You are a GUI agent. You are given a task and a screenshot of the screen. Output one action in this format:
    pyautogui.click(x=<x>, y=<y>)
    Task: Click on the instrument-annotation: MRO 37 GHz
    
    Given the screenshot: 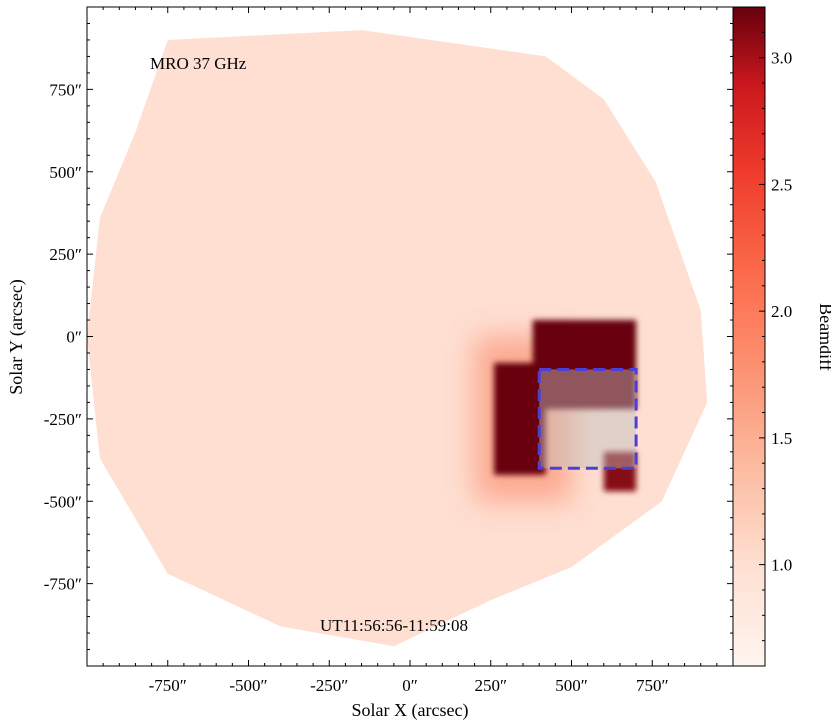 What is the action you would take?
    pyautogui.click(x=198, y=63)
    